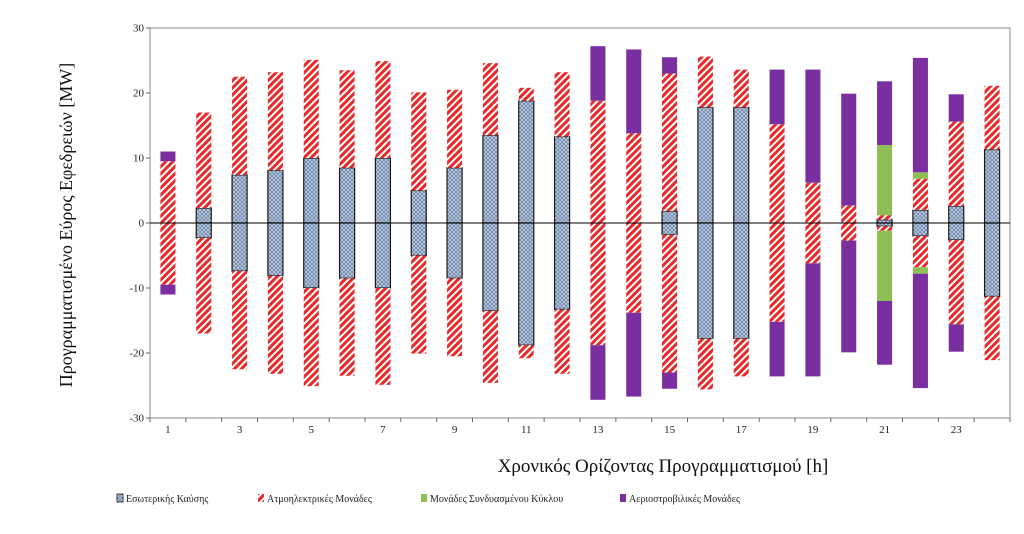  Describe the element at coordinates (142, 224) in the screenshot. I see `y-tick-label: 0` at that location.